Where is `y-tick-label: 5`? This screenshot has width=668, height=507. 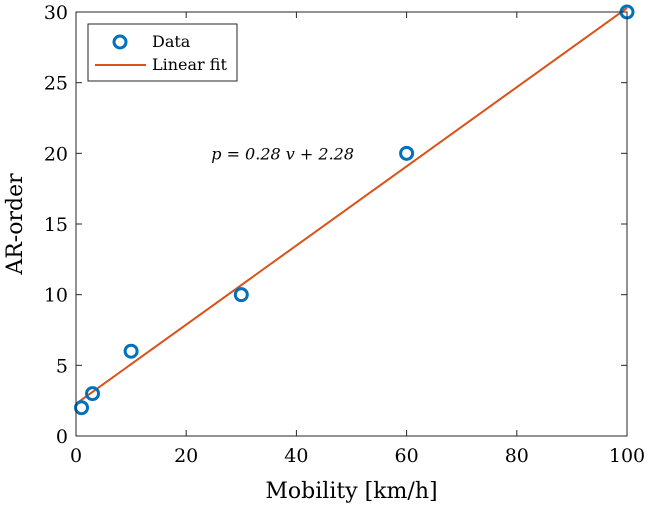
y-tick-label: 5 is located at coordinates (62, 366).